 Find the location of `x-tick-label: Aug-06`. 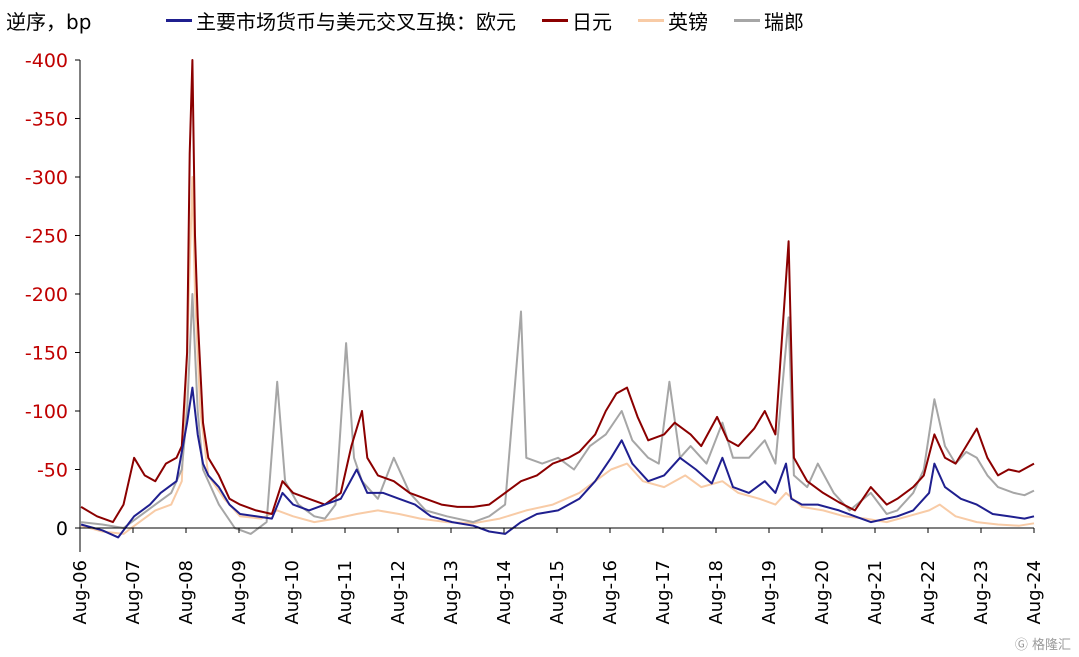

x-tick-label: Aug-06 is located at coordinates (80, 592).